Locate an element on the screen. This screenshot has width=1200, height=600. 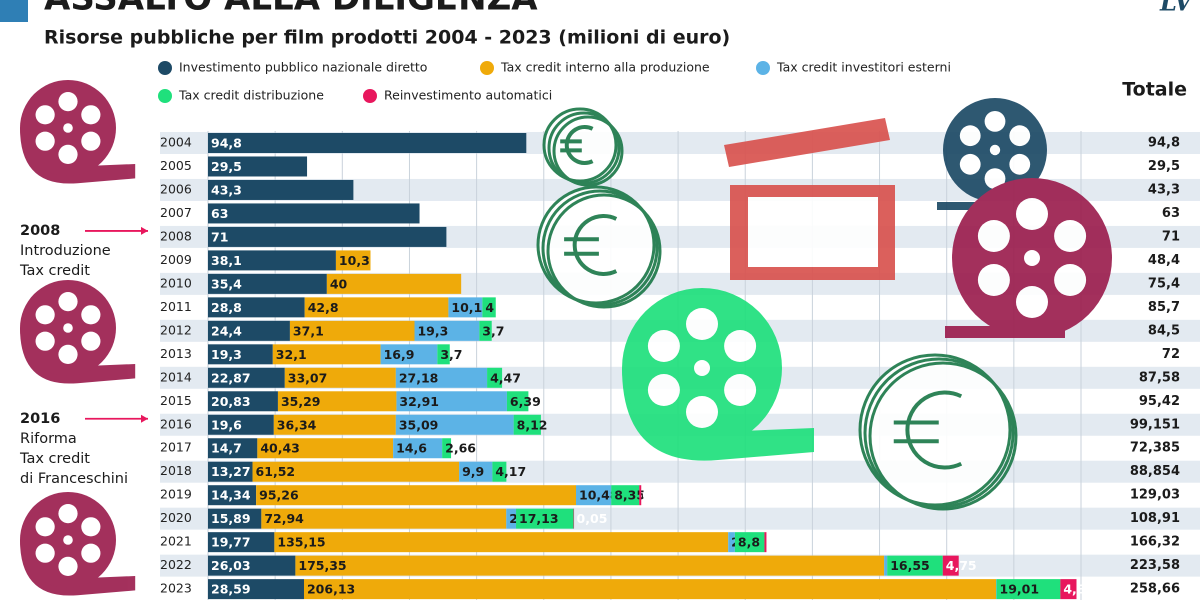
bar-value-label: 4,47 is located at coordinates (505, 377).